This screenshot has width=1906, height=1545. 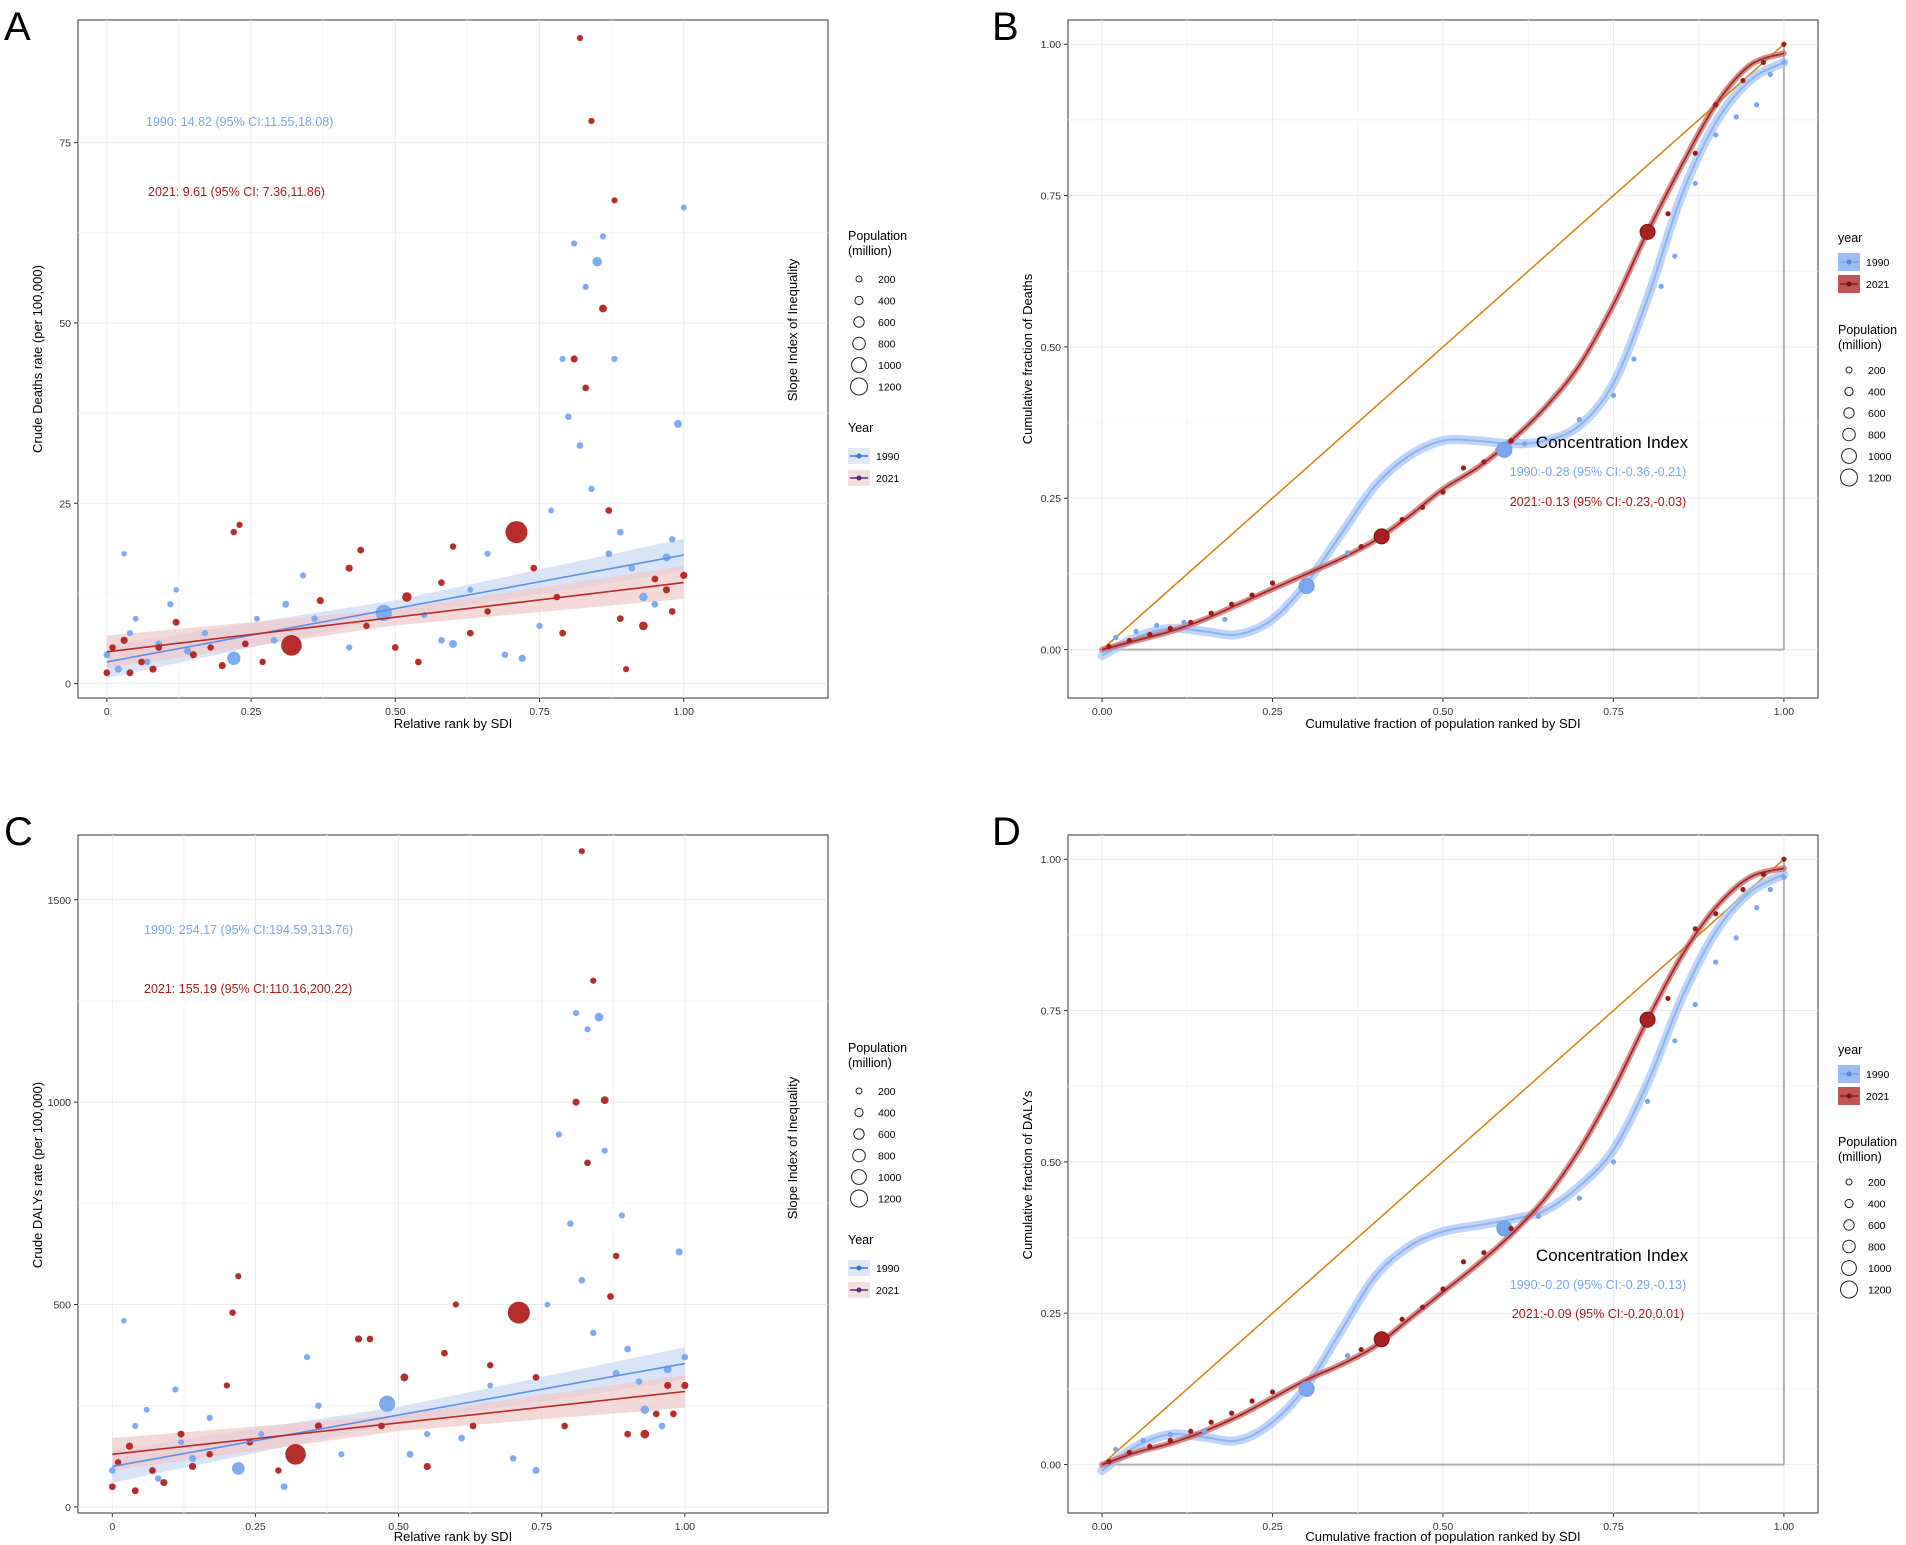 I want to click on D-ytick-label: 0.75, so click(x=1051, y=1012).